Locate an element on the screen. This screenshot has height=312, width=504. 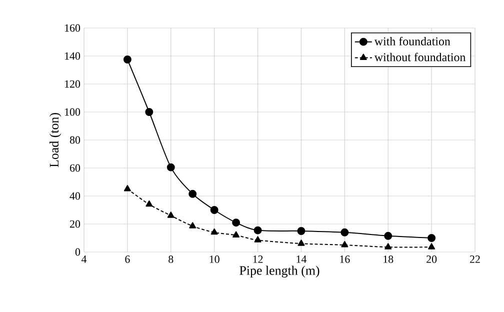
x-tick-label: 22 is located at coordinates (475, 259).